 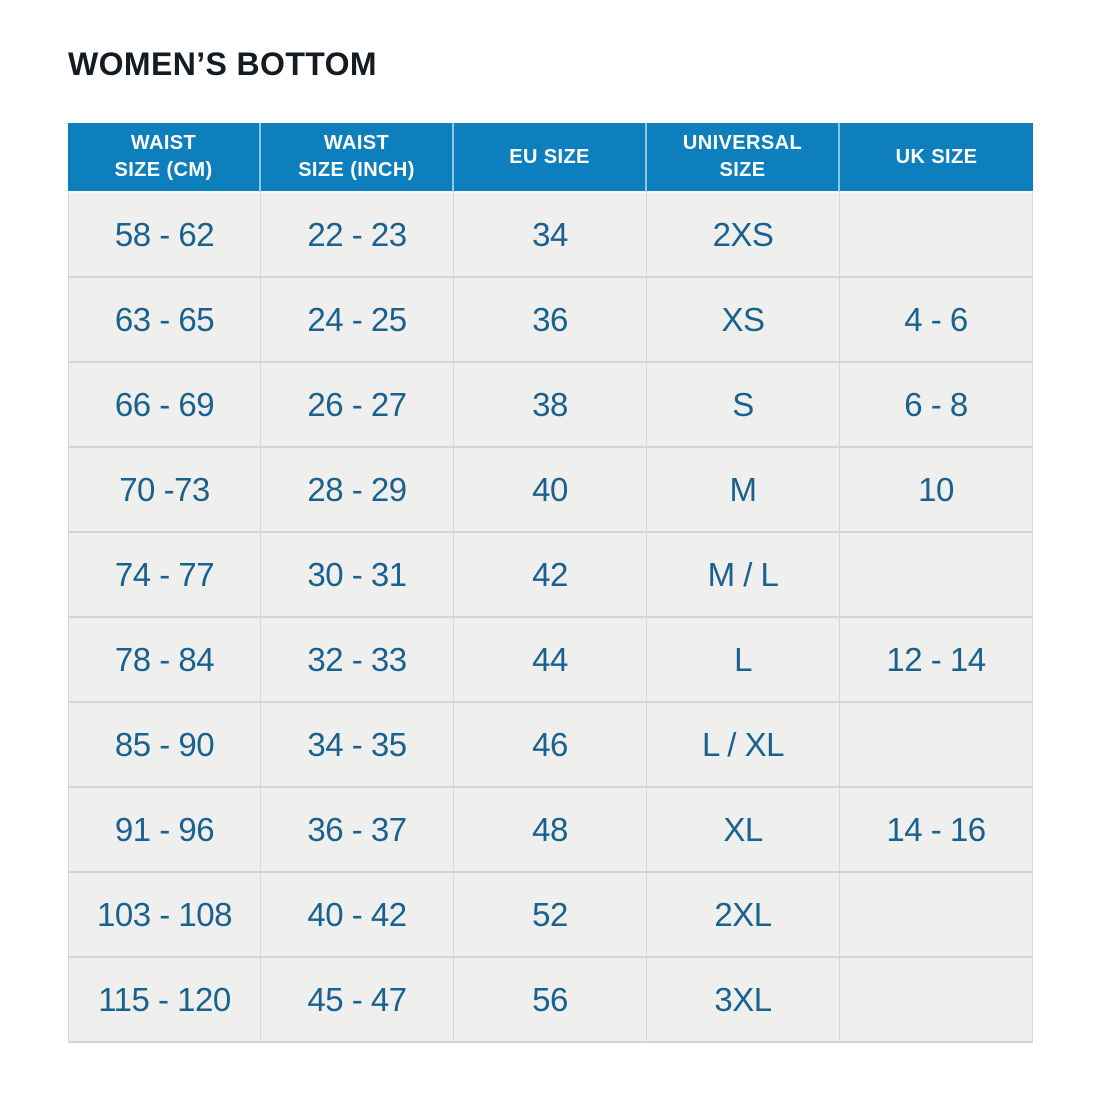 What do you see at coordinates (743, 490) in the screenshot?
I see `table-cell: M` at bounding box center [743, 490].